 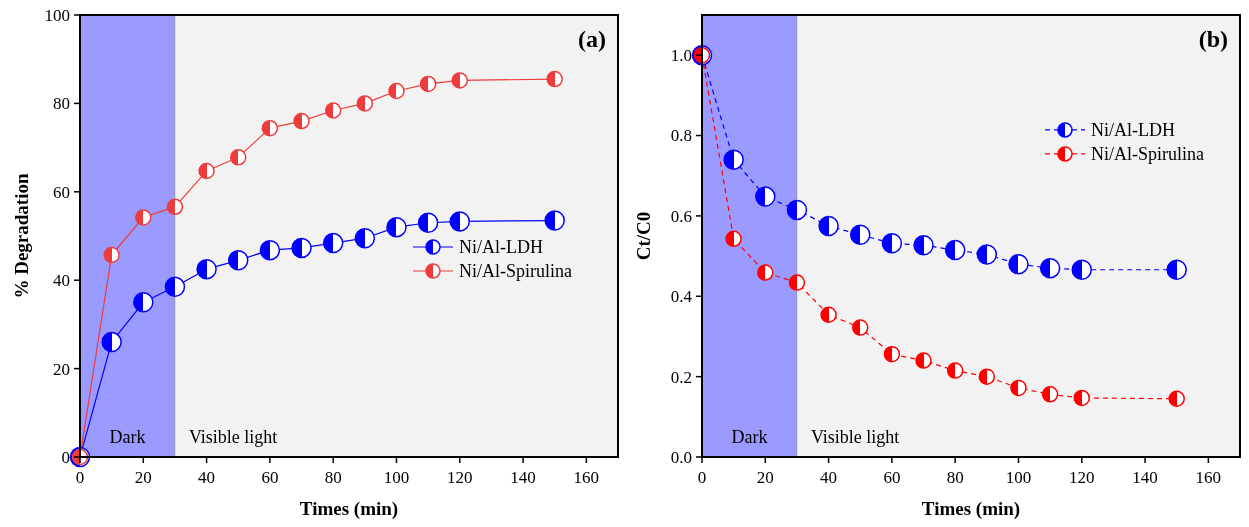 What do you see at coordinates (681, 457) in the screenshot?
I see `y-tick-label: 0.0` at bounding box center [681, 457].